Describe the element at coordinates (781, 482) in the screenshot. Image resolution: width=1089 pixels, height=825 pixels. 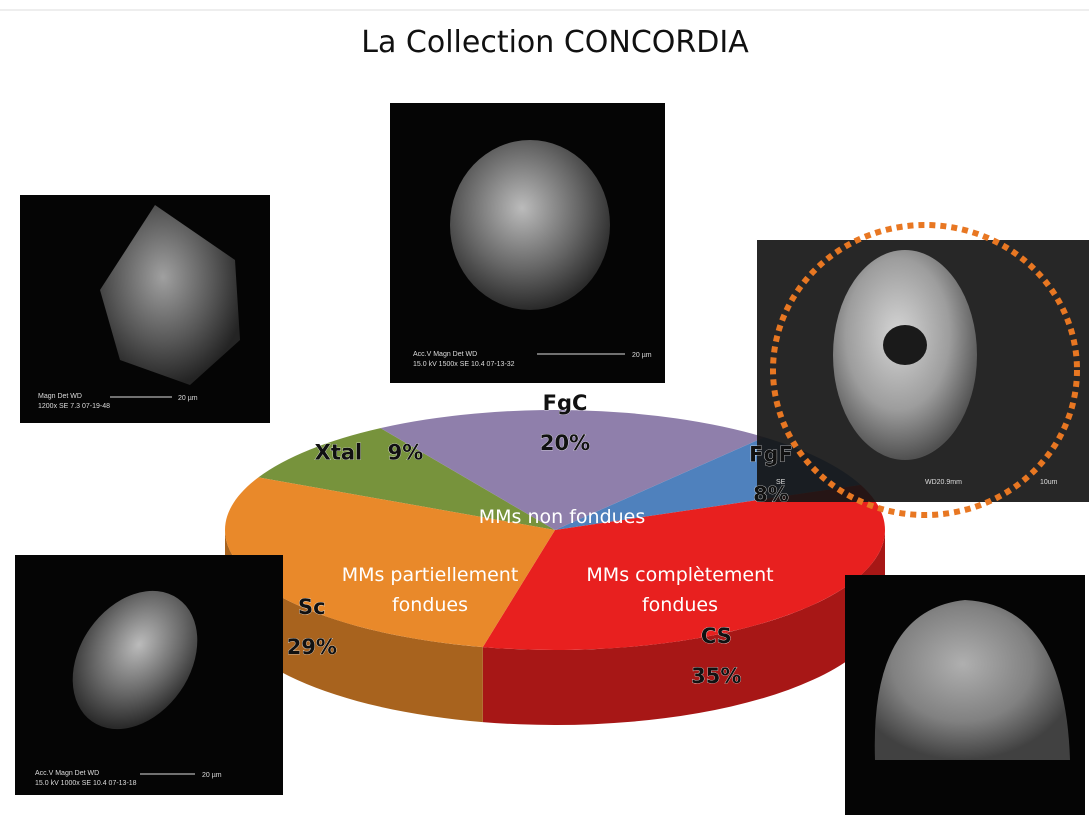
I see `image-caption: SE` at that location.